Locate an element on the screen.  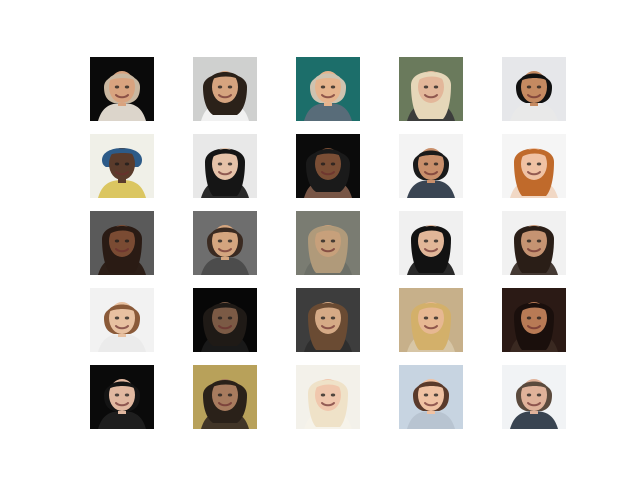
face-tile-r1-c3 is located at coordinates (328, 89).